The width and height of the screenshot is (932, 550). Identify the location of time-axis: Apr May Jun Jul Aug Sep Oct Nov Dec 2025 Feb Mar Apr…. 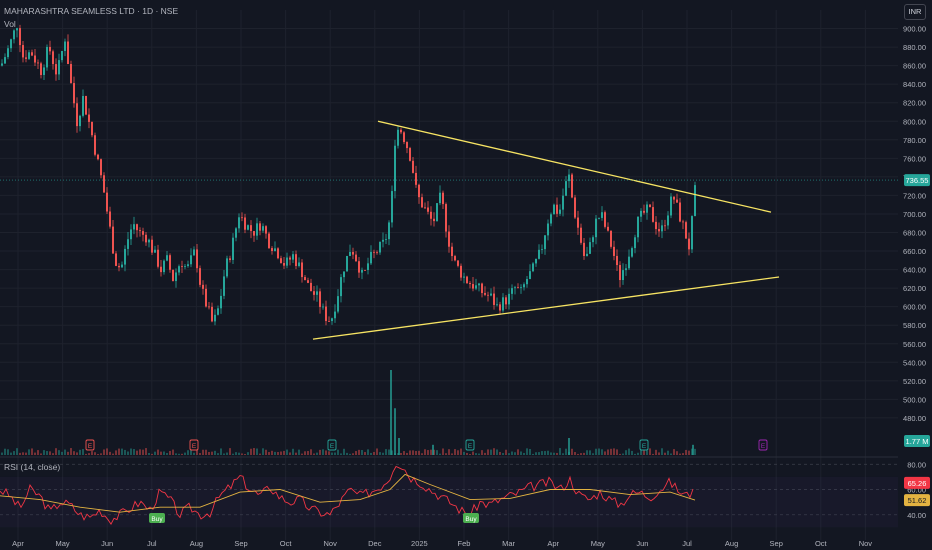
(442, 543).